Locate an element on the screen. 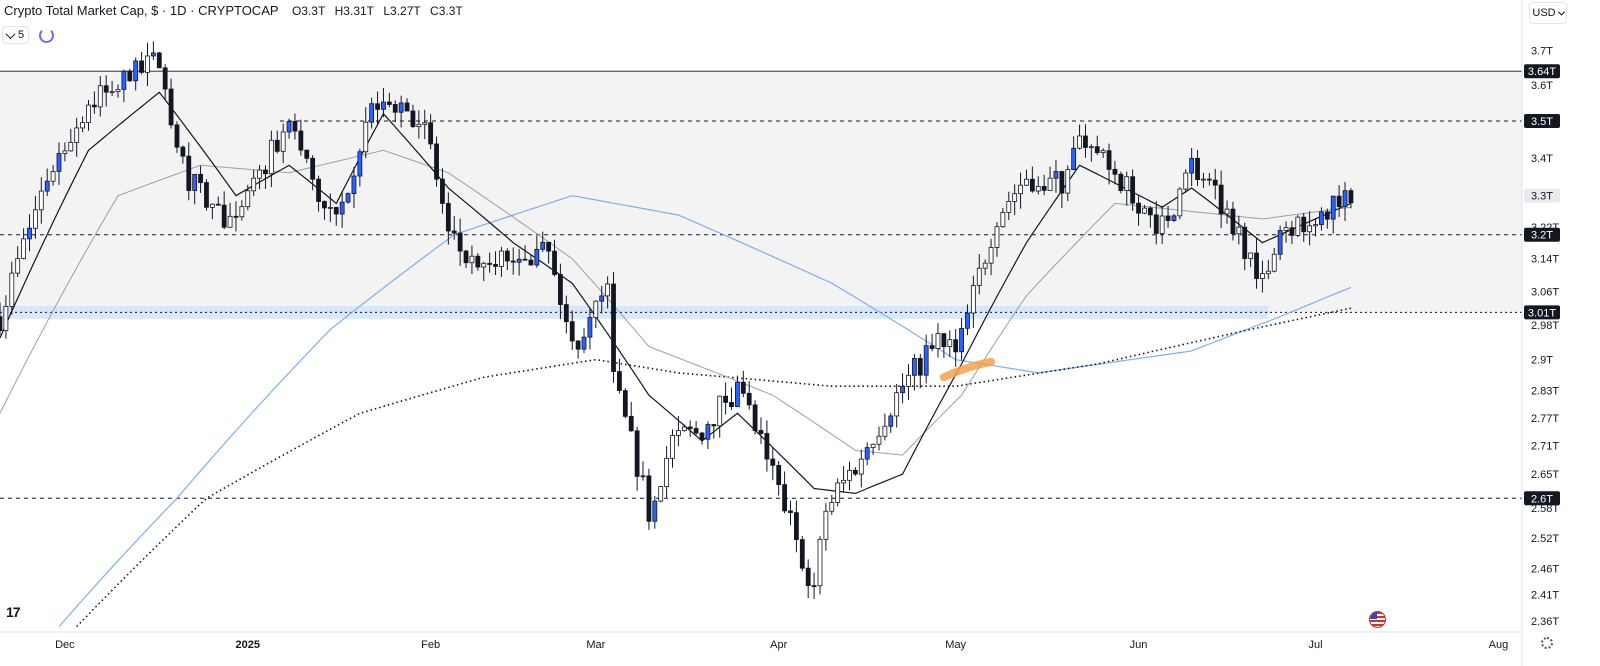  currency-selector: USD is located at coordinates (1548, 13).